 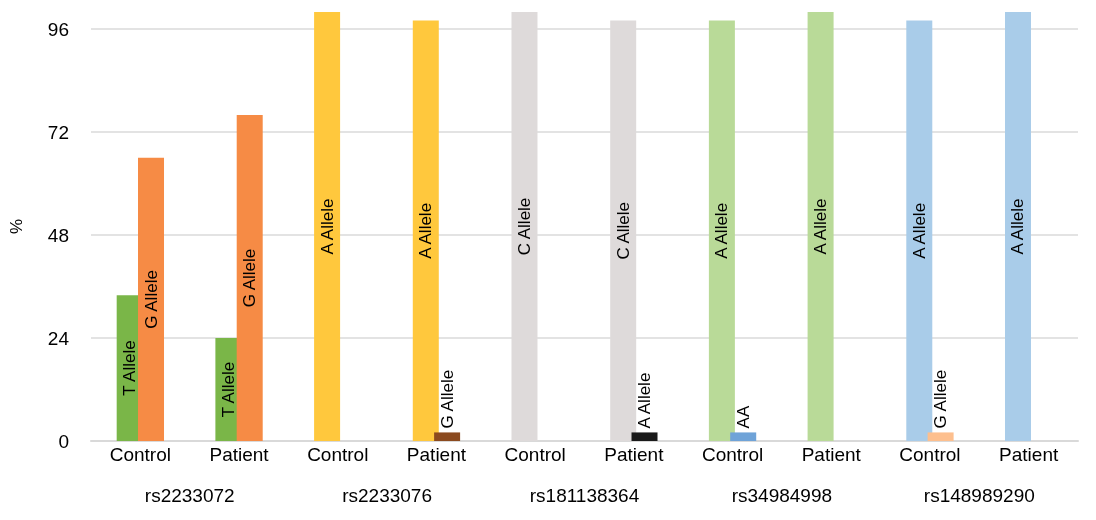 What do you see at coordinates (63, 441) in the screenshot?
I see `y-tick-label: 0` at bounding box center [63, 441].